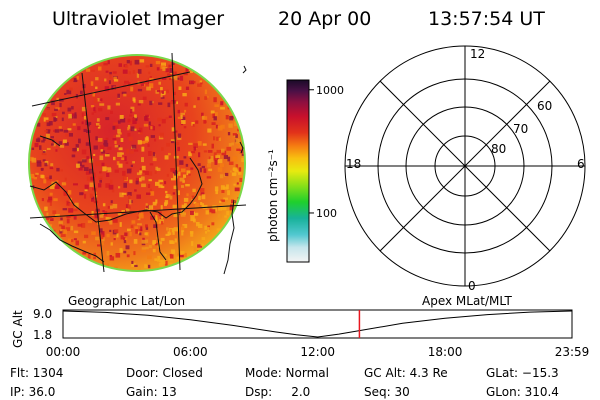 The height and width of the screenshot is (400, 600). What do you see at coordinates (273, 195) in the screenshot?
I see `colorbar-unit: photon cm⁻²s⁻¹` at bounding box center [273, 195].